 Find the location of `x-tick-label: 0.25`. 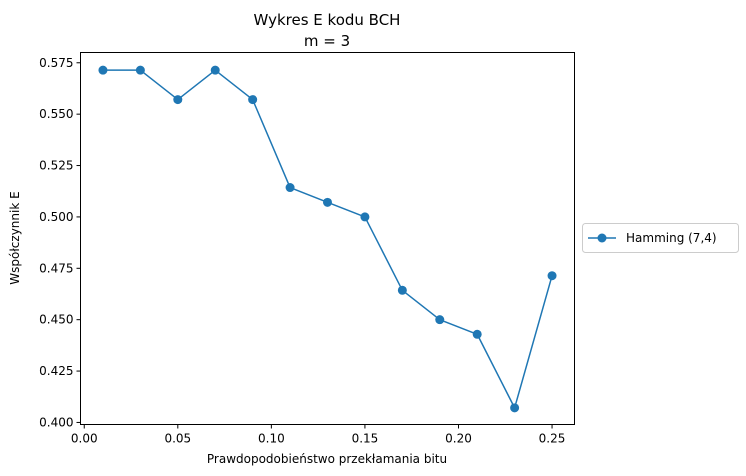

x-tick-label: 0.25 is located at coordinates (552, 439).